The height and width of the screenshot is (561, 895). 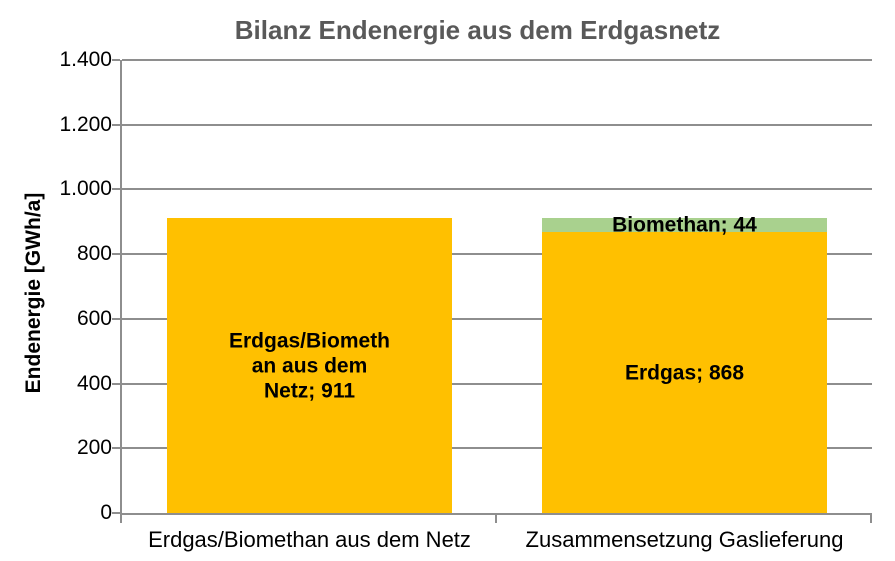 I want to click on y-axis-title: Endenergie [GWh/a], so click(x=33, y=293).